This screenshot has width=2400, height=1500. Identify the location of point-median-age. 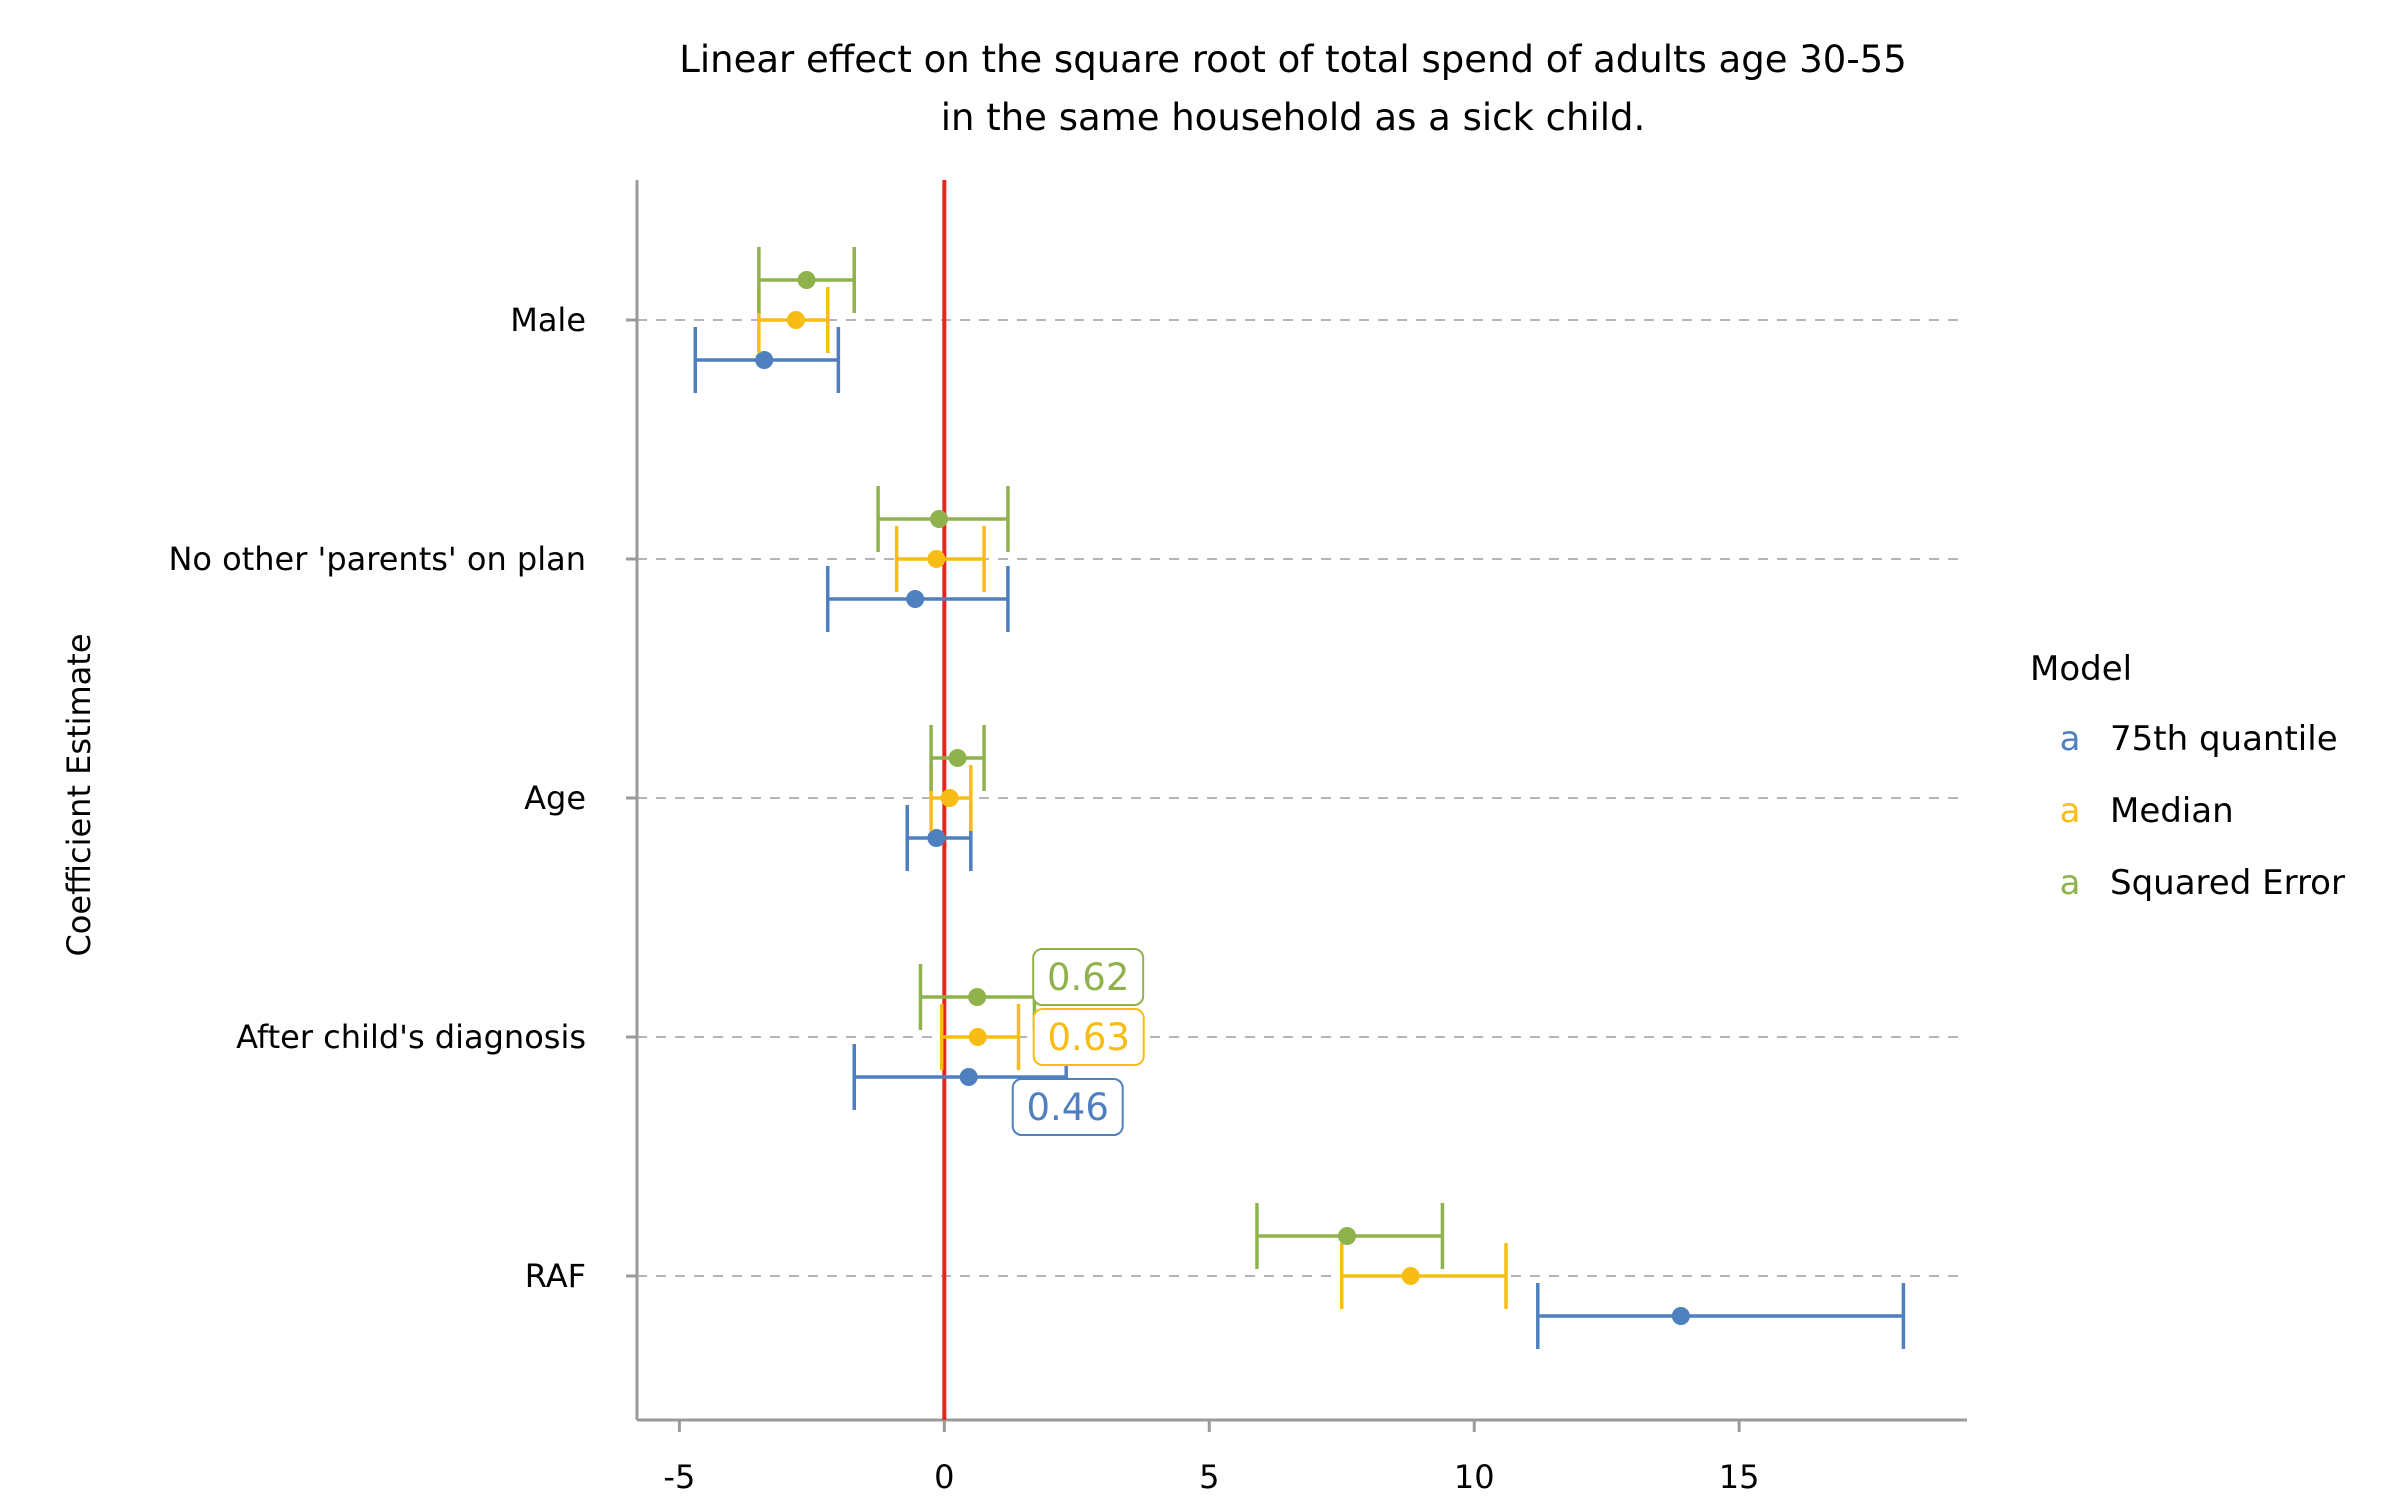
(949, 798).